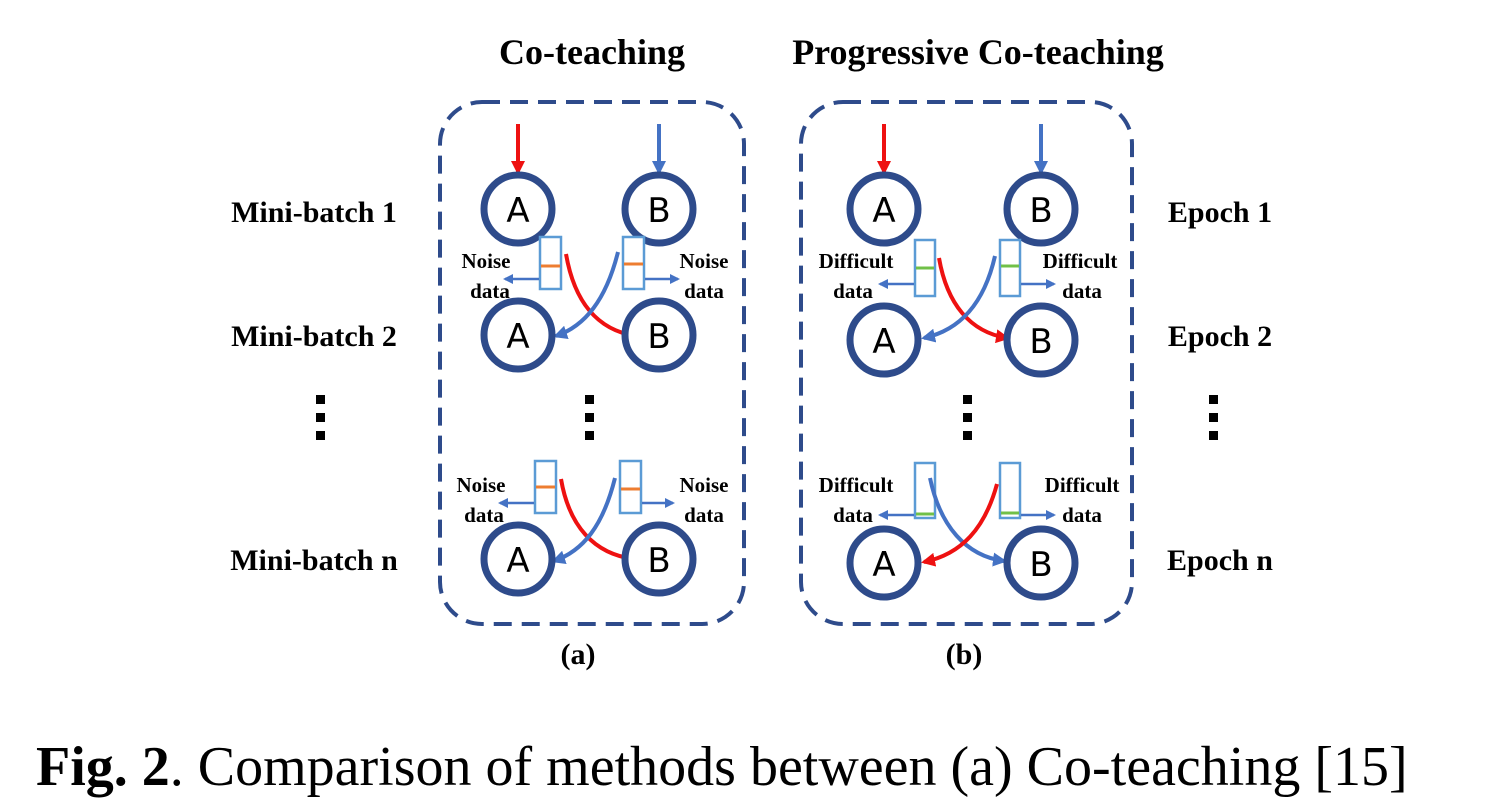 This screenshot has height=812, width=1489. Describe the element at coordinates (630, 487) in the screenshot. I see `loss-bar-b-rown` at that location.